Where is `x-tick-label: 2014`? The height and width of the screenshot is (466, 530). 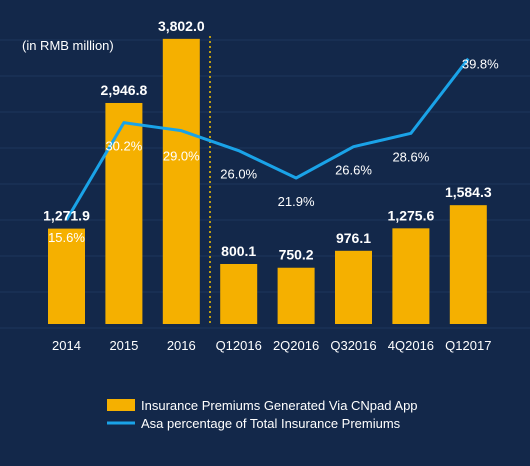
x-tick-label: 2014 is located at coordinates (66, 345).